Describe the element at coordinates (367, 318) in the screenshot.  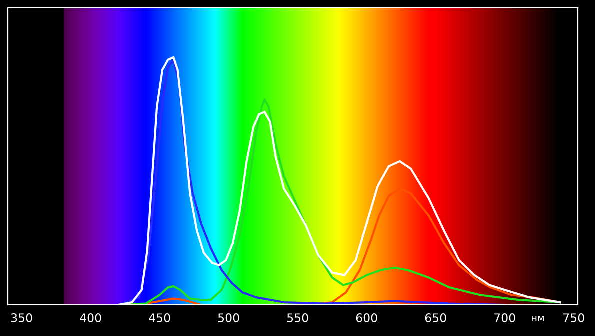
I see `x-tick-label: 600` at that location.